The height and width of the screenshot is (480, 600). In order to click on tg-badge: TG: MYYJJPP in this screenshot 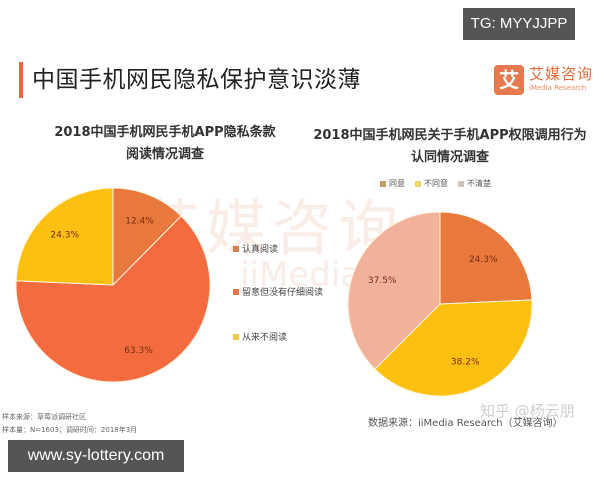, I will do `click(519, 24)`.